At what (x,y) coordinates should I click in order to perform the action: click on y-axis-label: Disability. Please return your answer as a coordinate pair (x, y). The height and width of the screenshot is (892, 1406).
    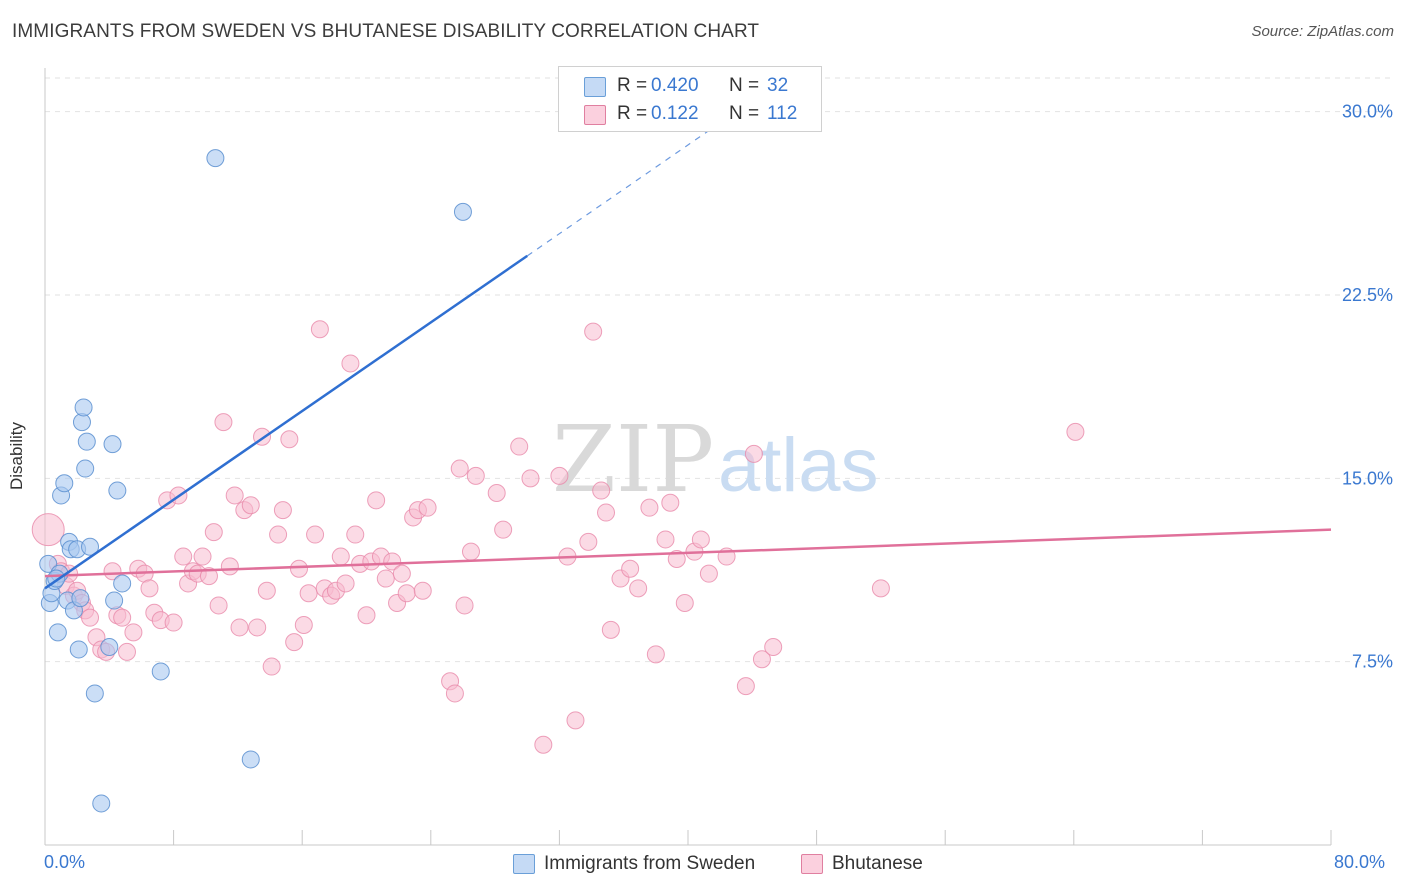
    Looking at the image, I should click on (16, 456).